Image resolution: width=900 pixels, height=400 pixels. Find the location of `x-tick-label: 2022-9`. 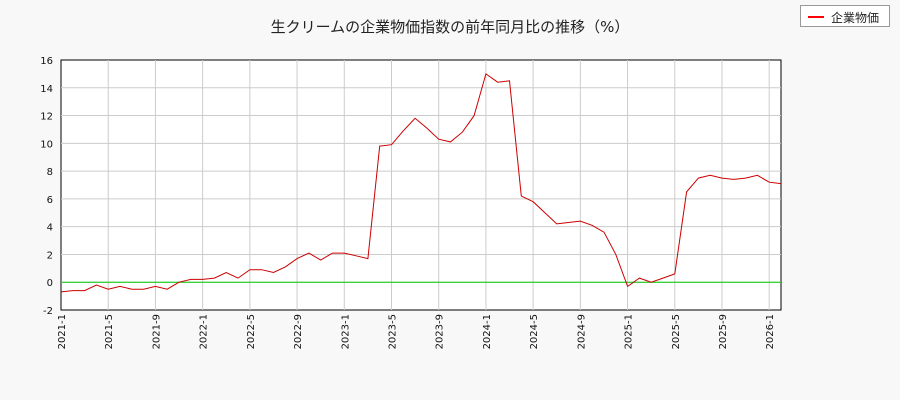

x-tick-label: 2022-9 is located at coordinates (298, 331).